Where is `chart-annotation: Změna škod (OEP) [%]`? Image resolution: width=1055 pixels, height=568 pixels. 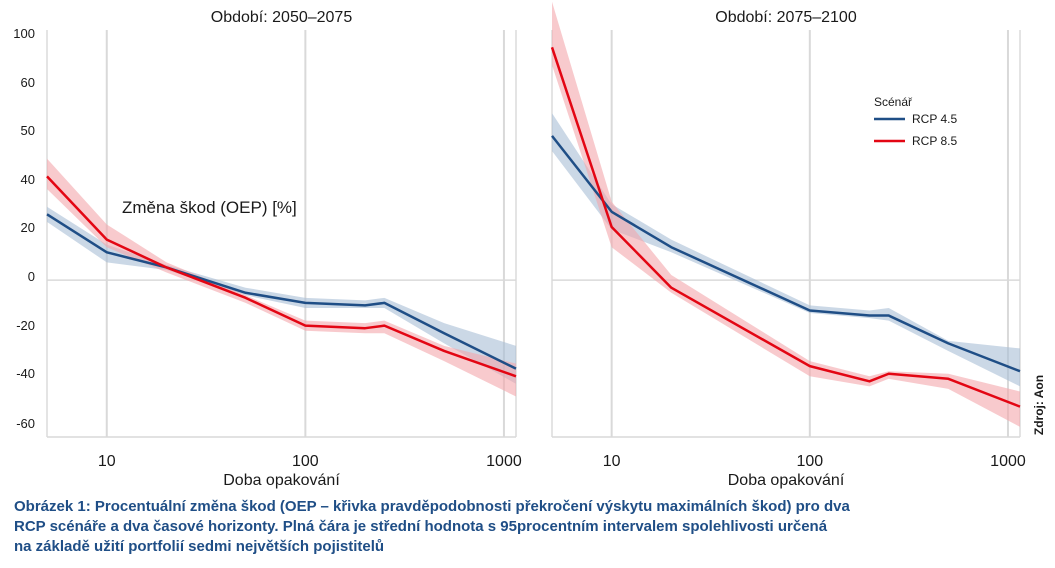
chart-annotation: Změna škod (OEP) [%] is located at coordinates (209, 207).